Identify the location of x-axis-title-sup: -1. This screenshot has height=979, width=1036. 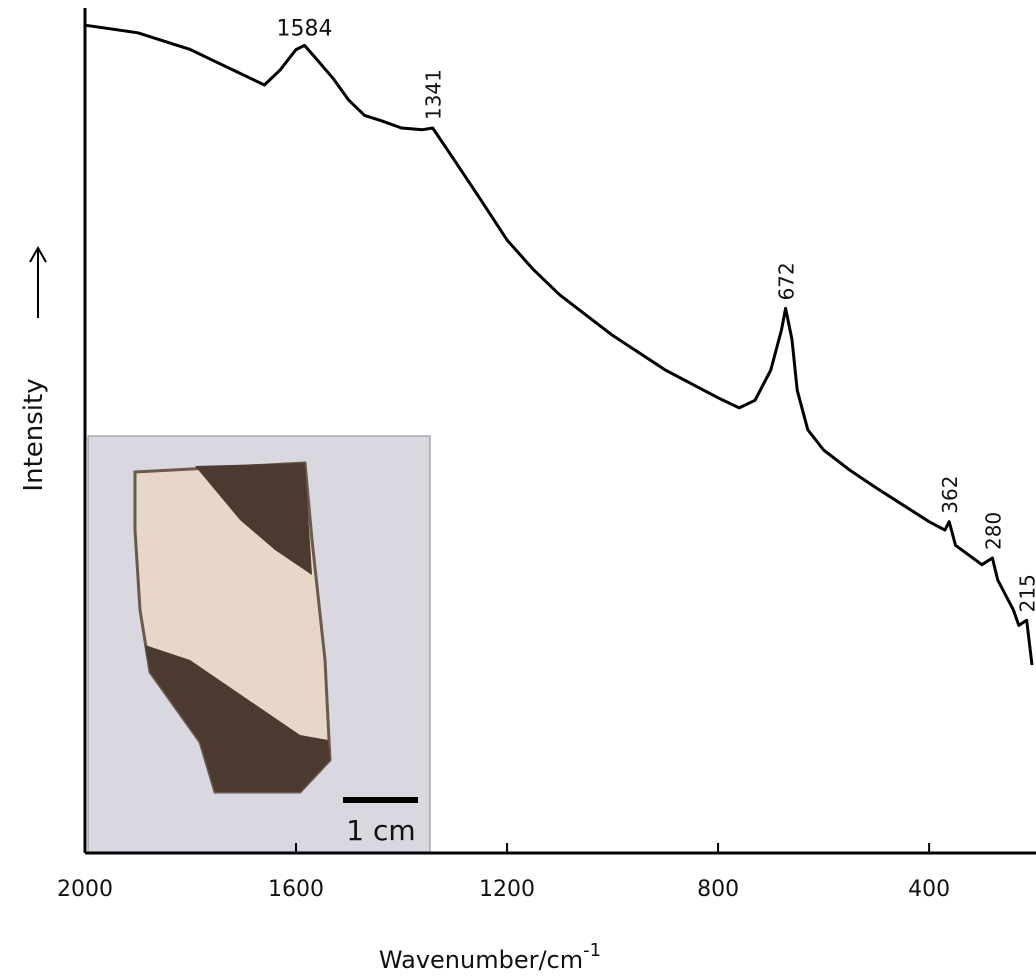
(592, 950).